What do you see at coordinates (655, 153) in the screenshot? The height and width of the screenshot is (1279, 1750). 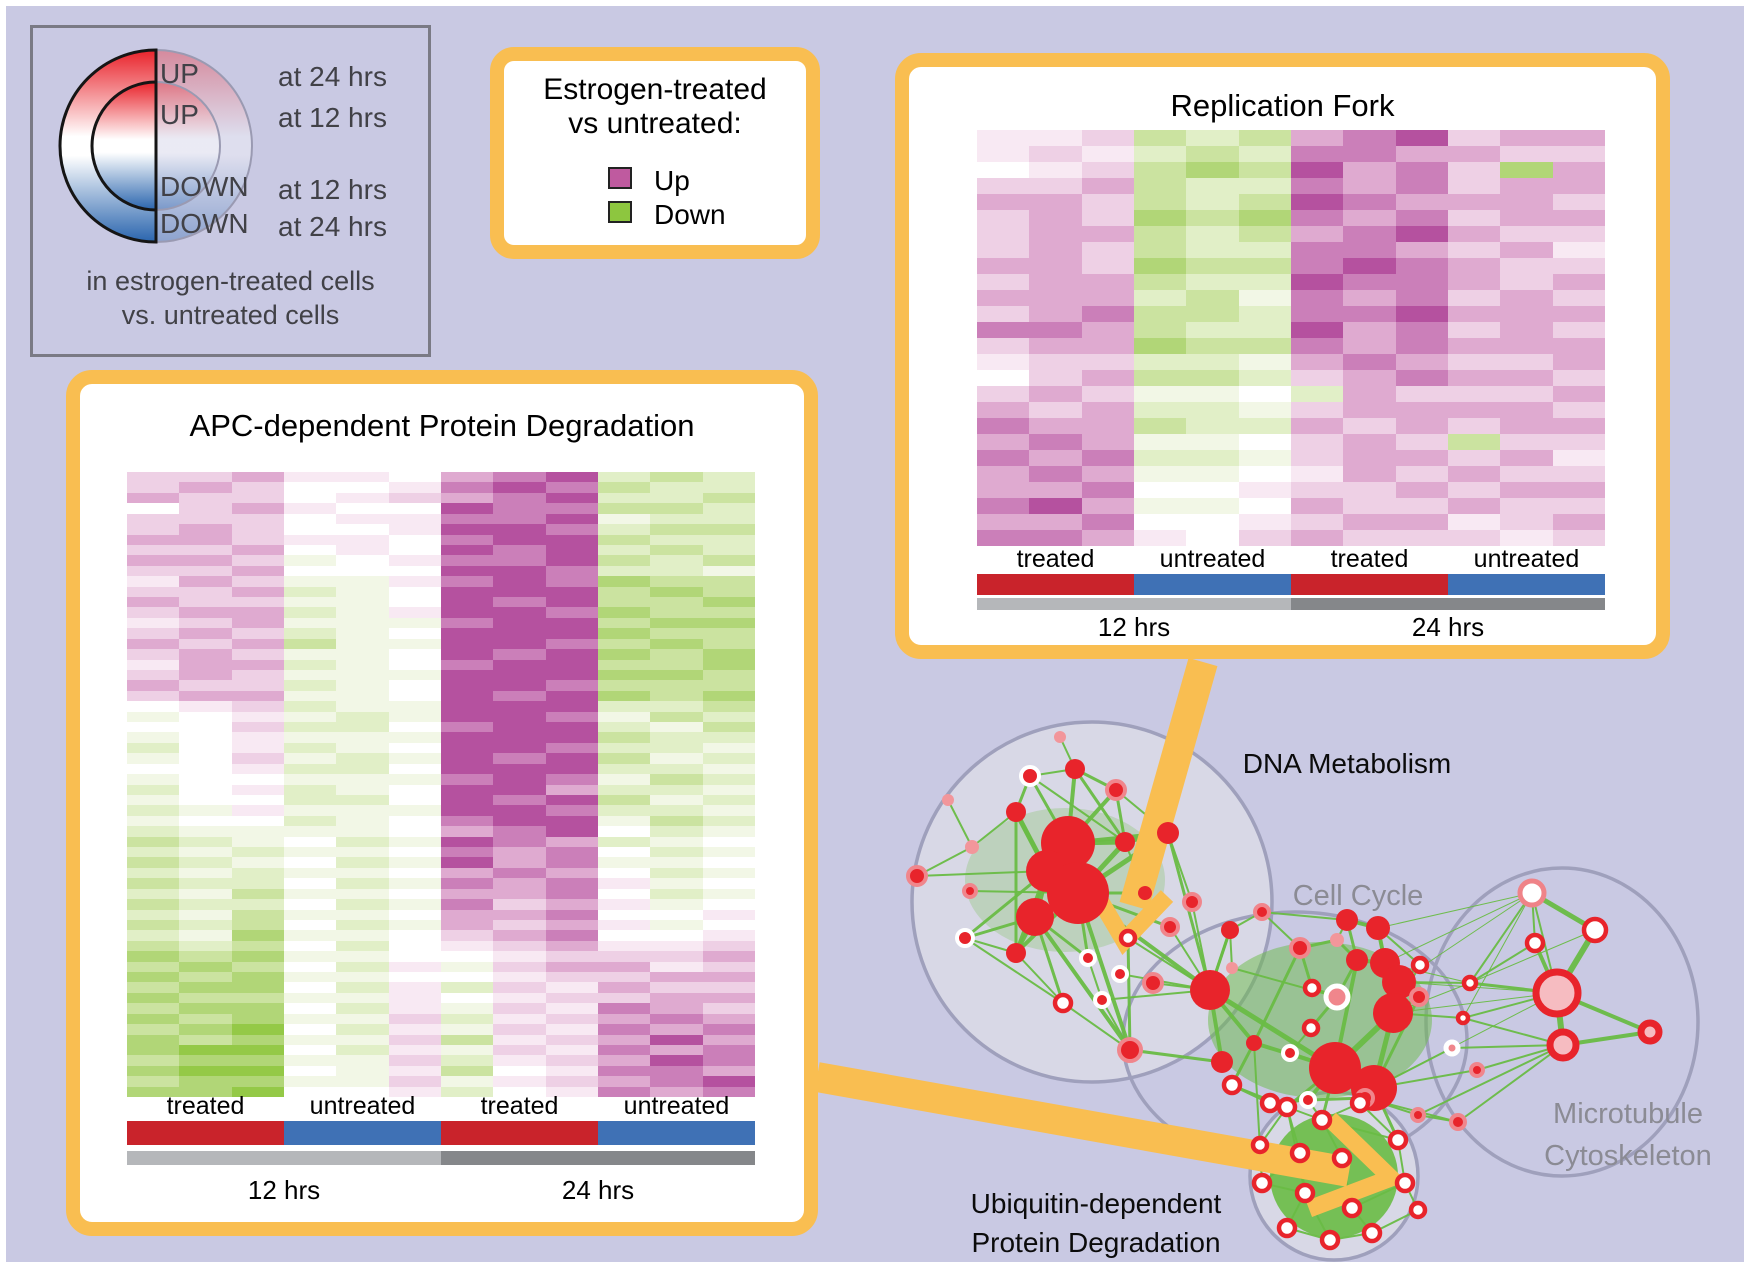 I see `updown-legend-box: Estrogen-treated vs untreated: Up Down` at bounding box center [655, 153].